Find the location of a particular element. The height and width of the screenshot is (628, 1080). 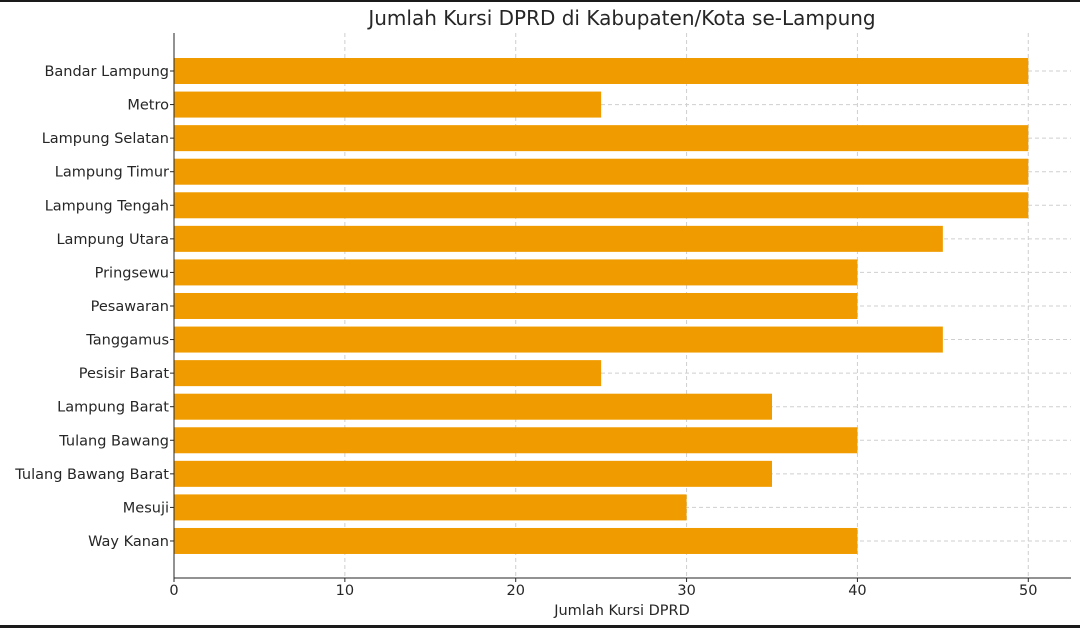

category-label: Pesisir Barat is located at coordinates (124, 374).